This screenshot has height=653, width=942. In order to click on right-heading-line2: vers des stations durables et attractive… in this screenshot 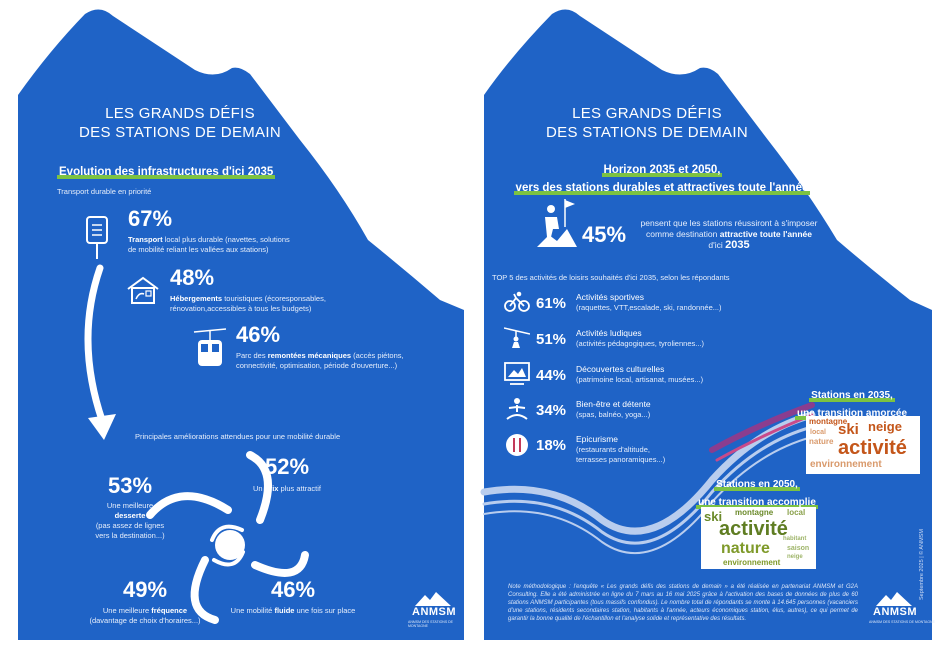, I will do `click(662, 188)`.